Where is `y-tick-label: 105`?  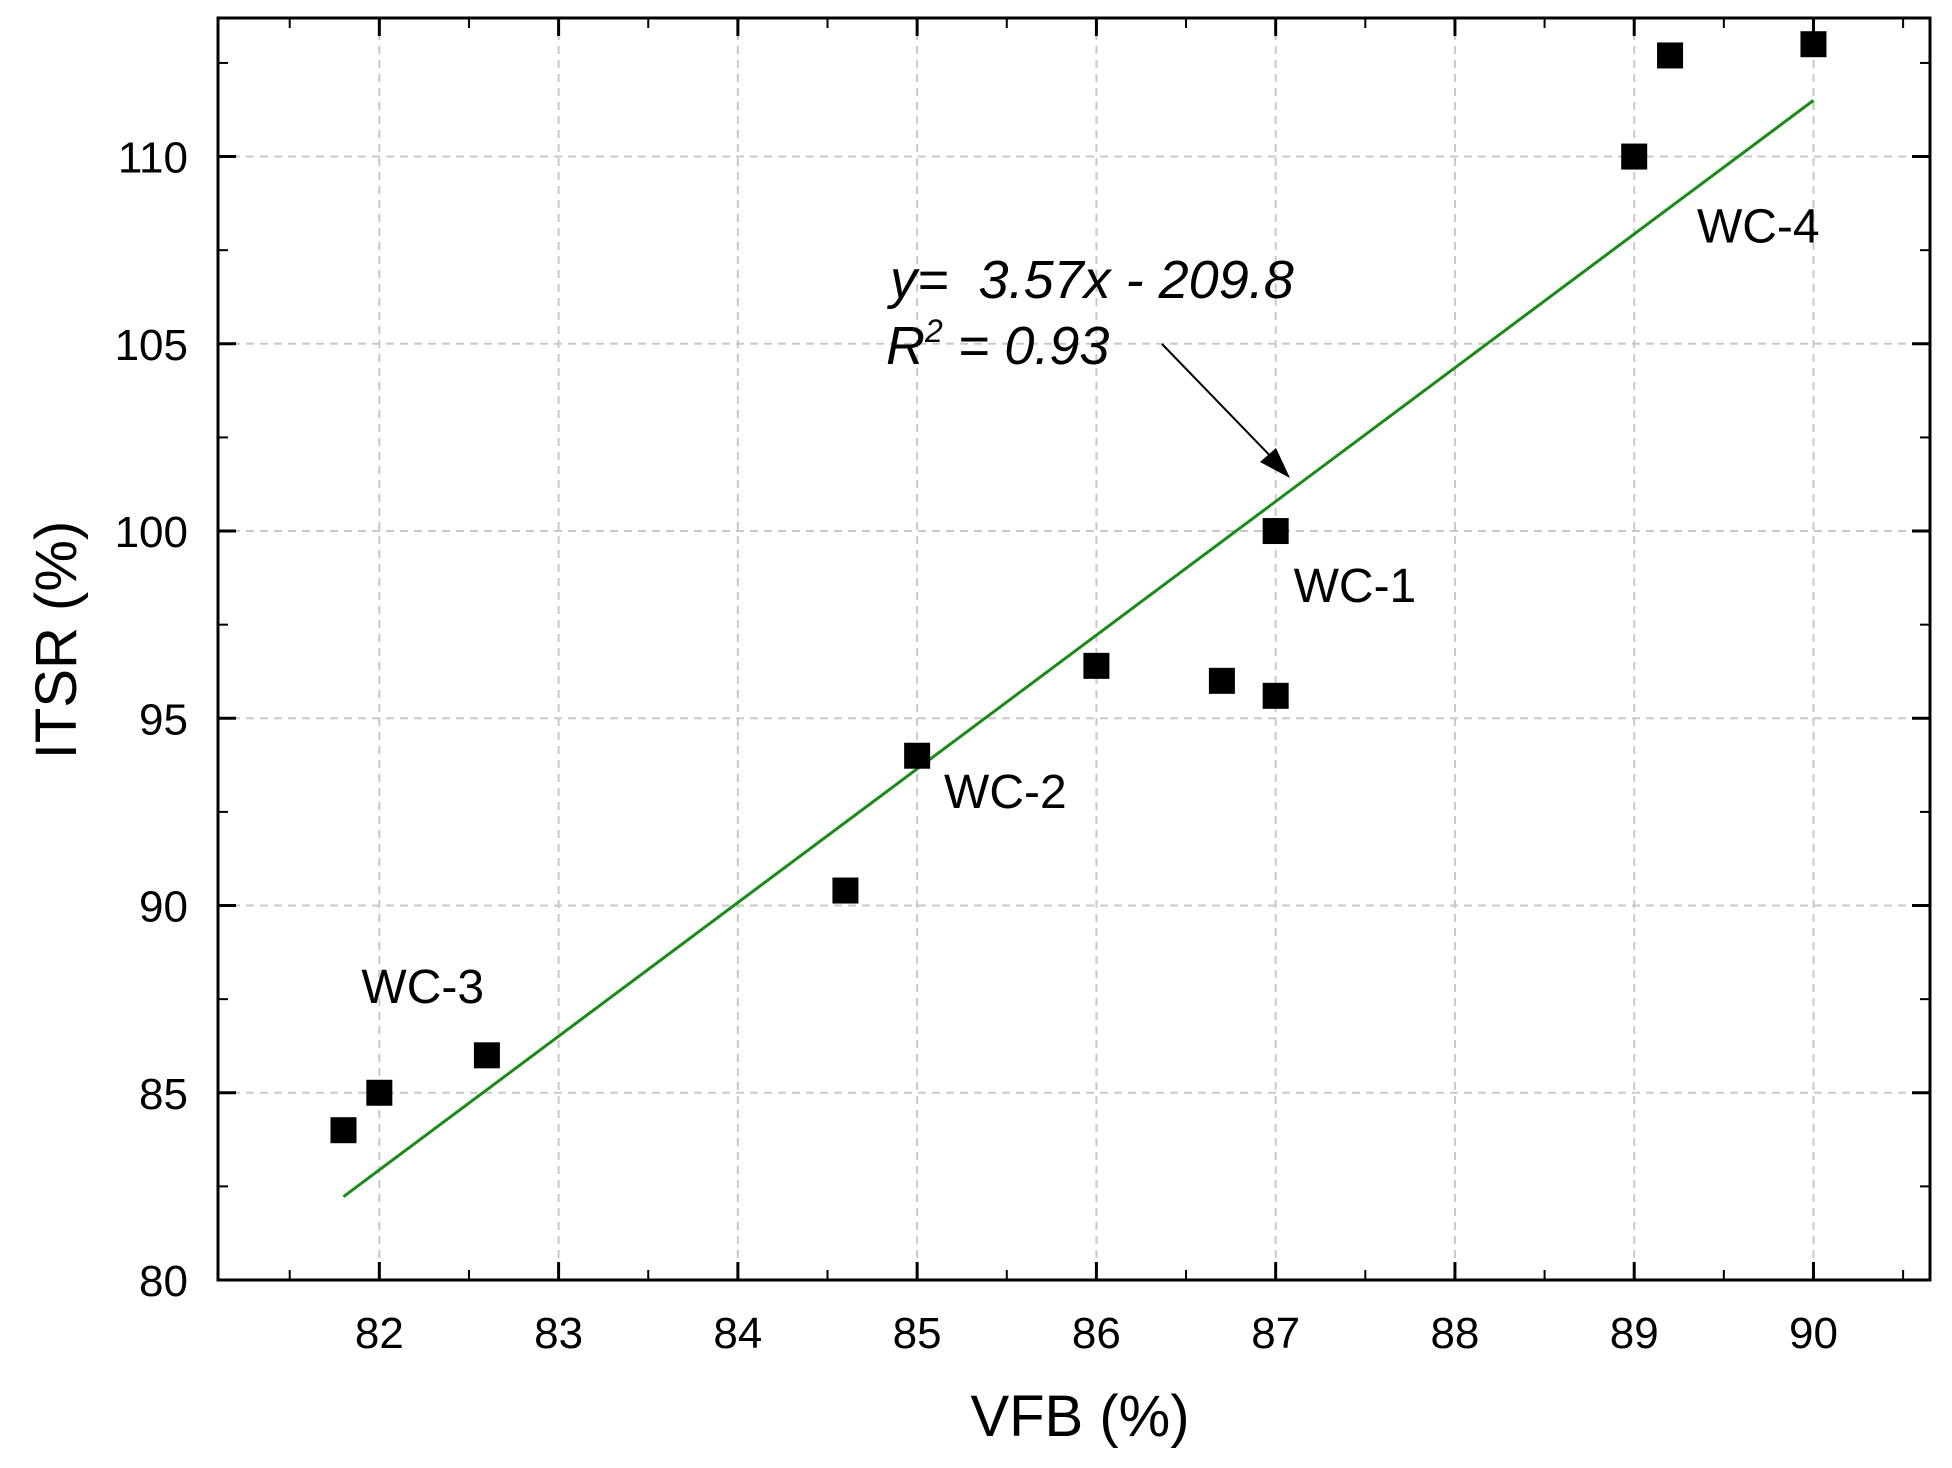
y-tick-label: 105 is located at coordinates (151, 345).